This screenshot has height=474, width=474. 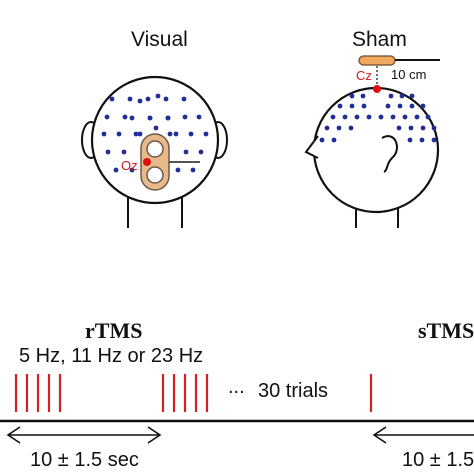 I want to click on rtms-frequencies: 5 Hz, 11 Hz or 23 Hz, so click(x=111, y=356).